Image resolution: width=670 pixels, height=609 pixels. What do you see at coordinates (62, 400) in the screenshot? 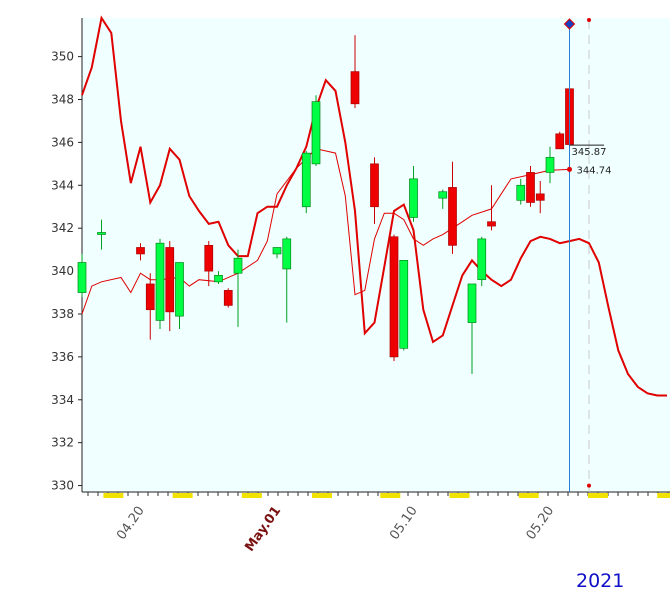
I see `y-tick-label: 334` at bounding box center [62, 400].